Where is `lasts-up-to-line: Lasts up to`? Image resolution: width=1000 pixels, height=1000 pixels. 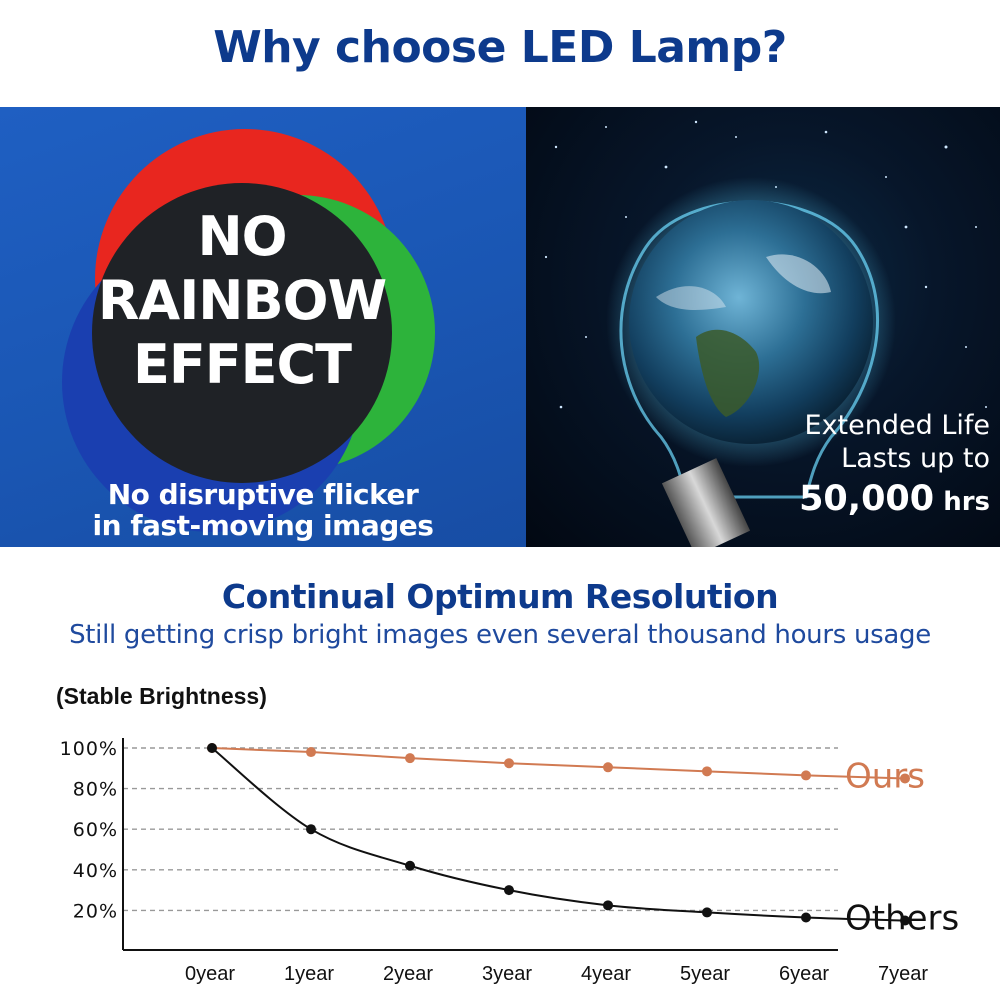 lasts-up-to-line: Lasts up to is located at coordinates (915, 458).